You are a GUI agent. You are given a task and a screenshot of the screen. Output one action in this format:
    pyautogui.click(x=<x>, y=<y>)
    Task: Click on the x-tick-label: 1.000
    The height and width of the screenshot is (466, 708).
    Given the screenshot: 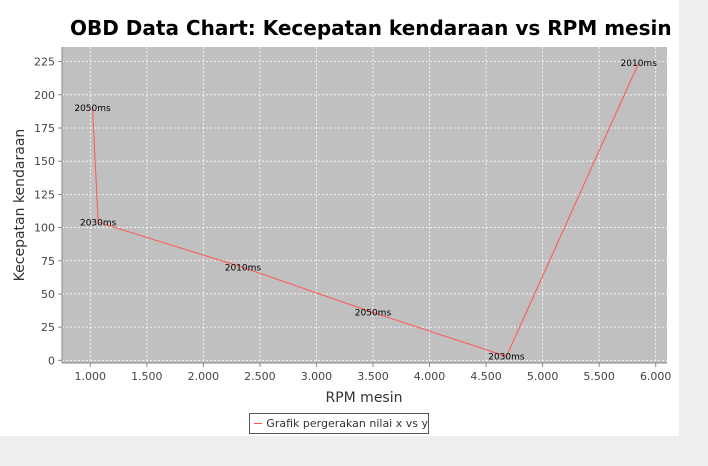 What is the action you would take?
    pyautogui.click(x=91, y=376)
    